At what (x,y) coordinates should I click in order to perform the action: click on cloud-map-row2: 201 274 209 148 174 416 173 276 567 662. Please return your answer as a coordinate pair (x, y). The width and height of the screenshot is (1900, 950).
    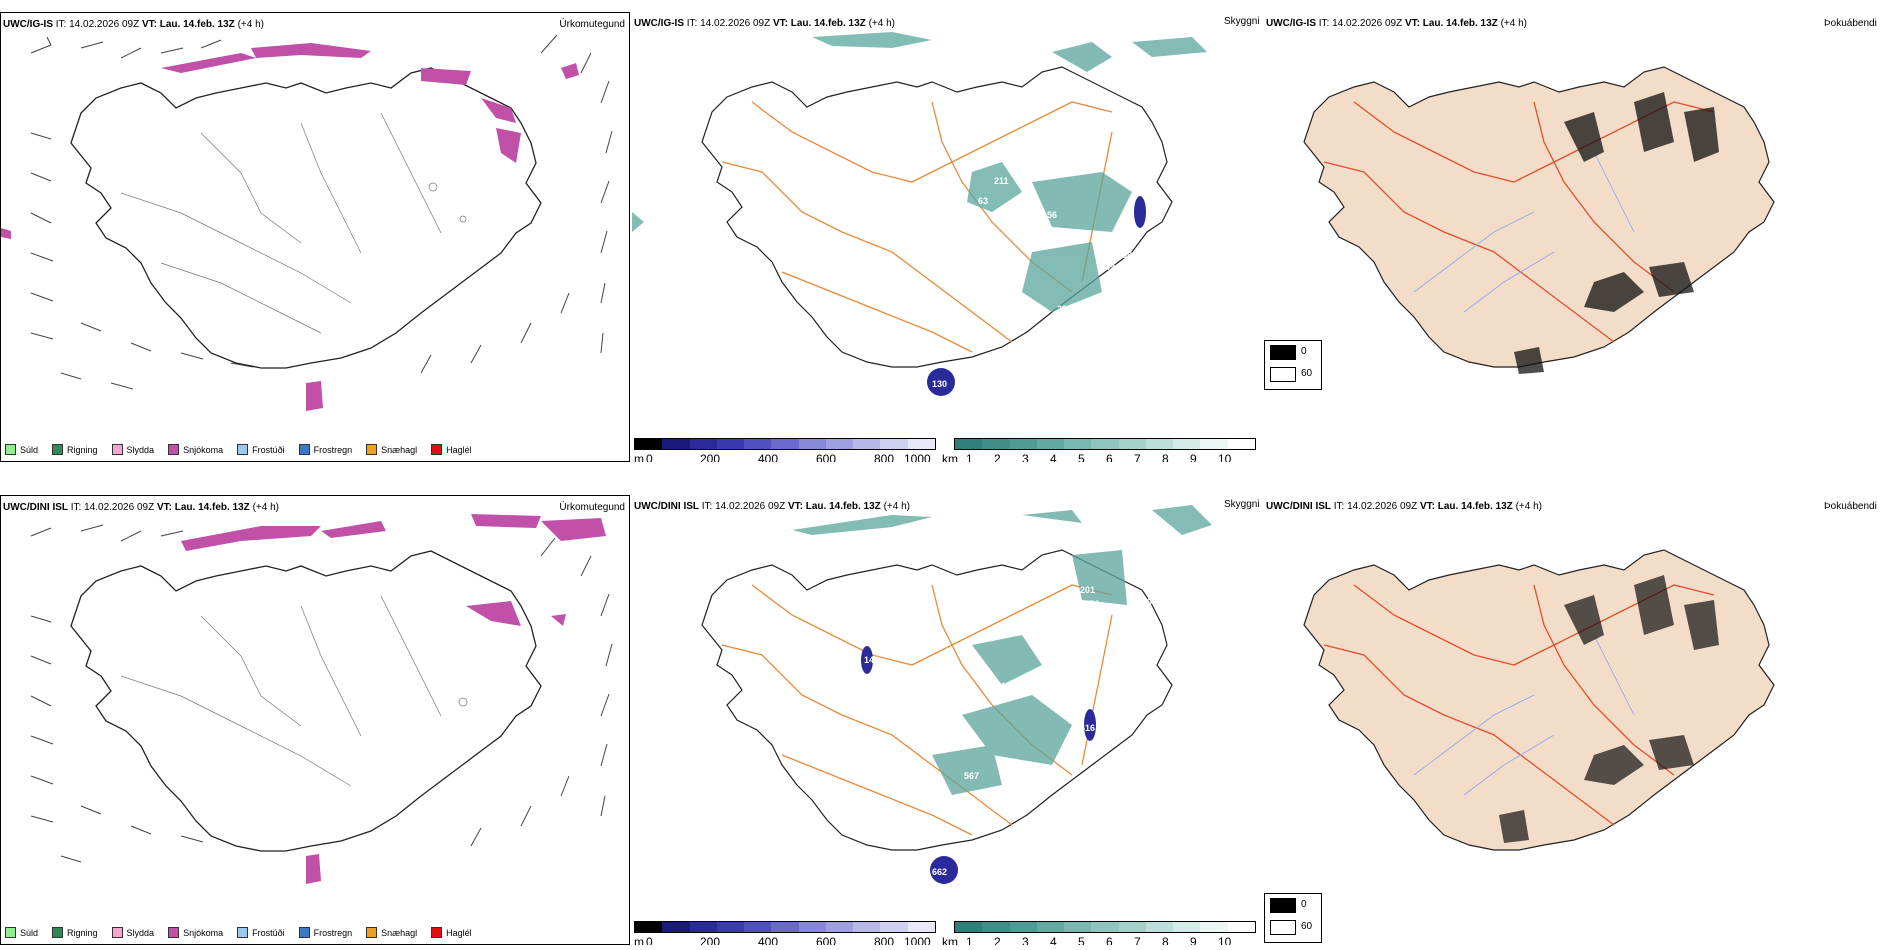
    Looking at the image, I should click on (956, 694).